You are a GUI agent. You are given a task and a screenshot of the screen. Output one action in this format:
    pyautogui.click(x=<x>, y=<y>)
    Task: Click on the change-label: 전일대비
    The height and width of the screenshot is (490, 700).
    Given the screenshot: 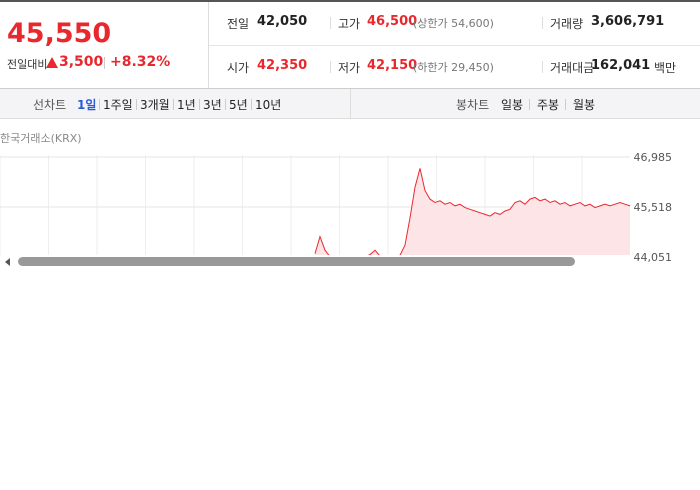 What is the action you would take?
    pyautogui.click(x=27, y=64)
    